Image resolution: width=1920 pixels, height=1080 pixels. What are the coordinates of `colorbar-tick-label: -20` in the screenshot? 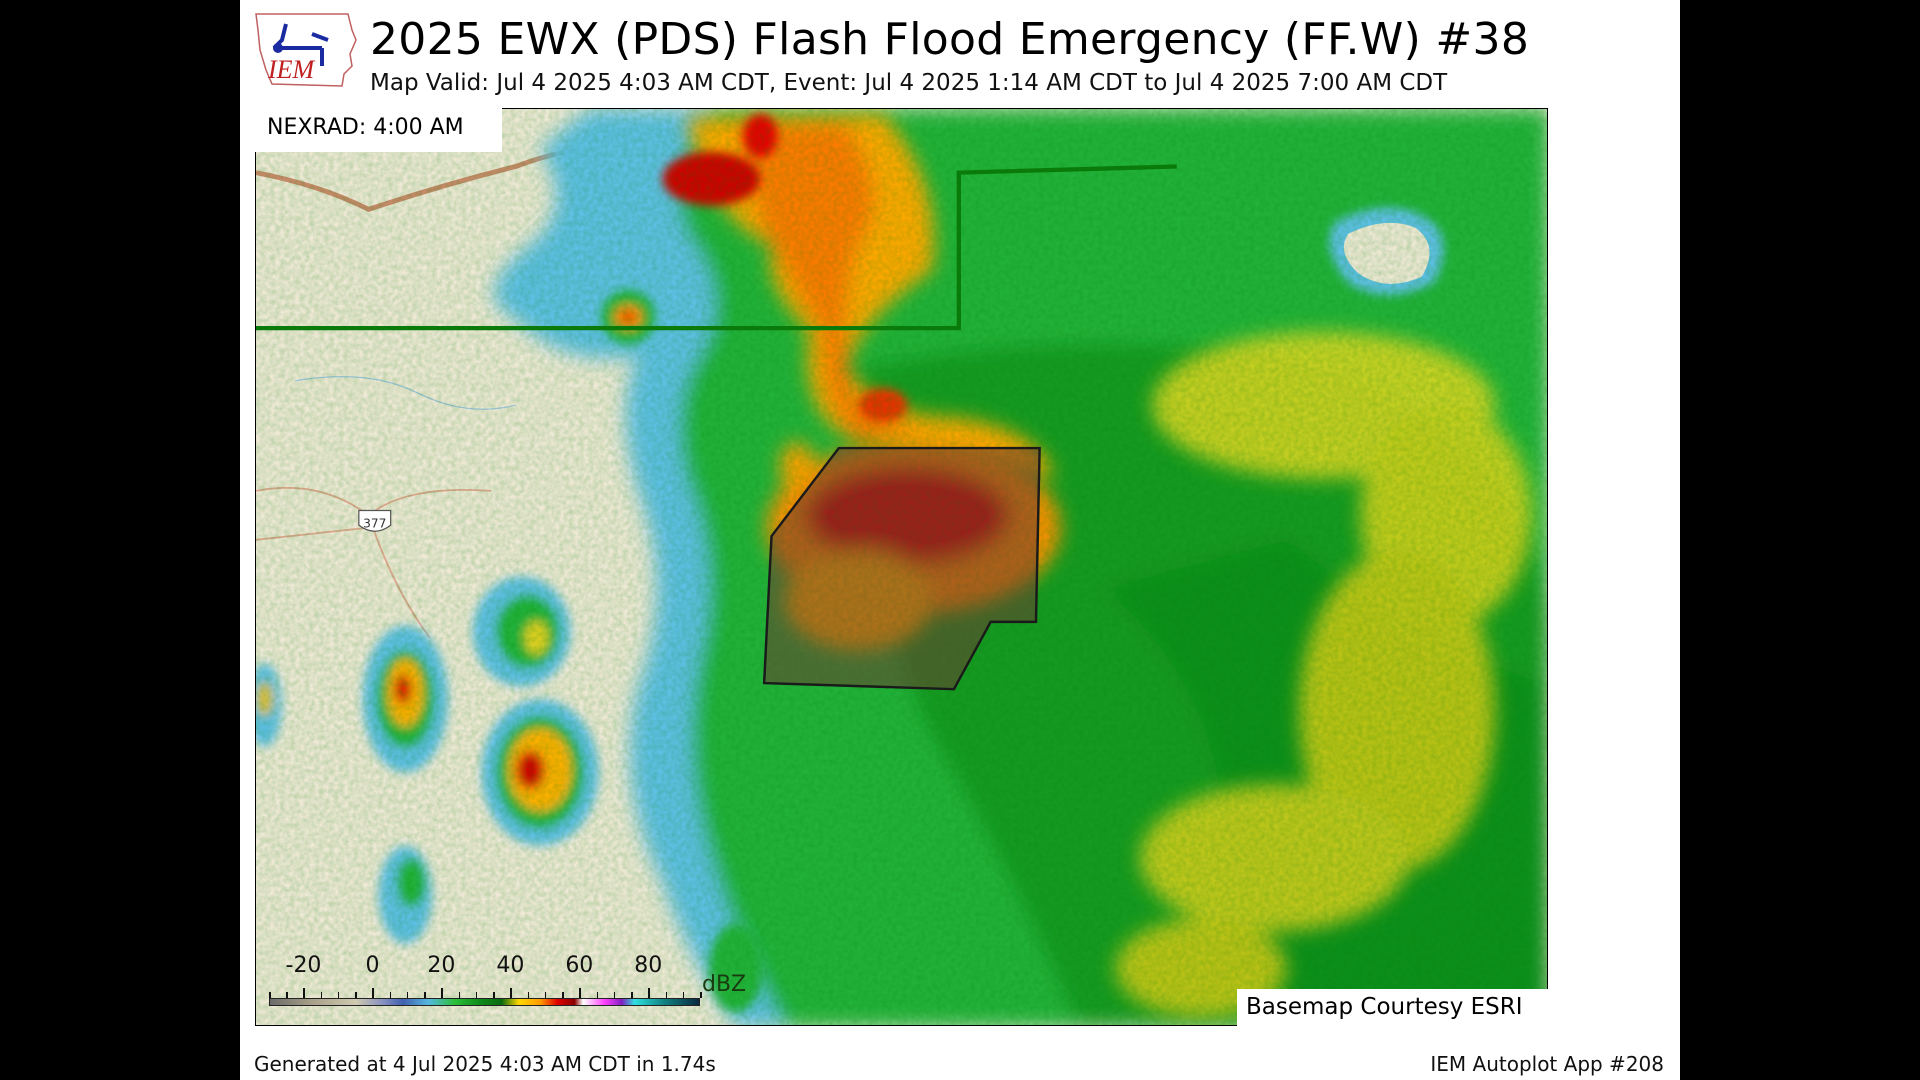 It's located at (303, 965).